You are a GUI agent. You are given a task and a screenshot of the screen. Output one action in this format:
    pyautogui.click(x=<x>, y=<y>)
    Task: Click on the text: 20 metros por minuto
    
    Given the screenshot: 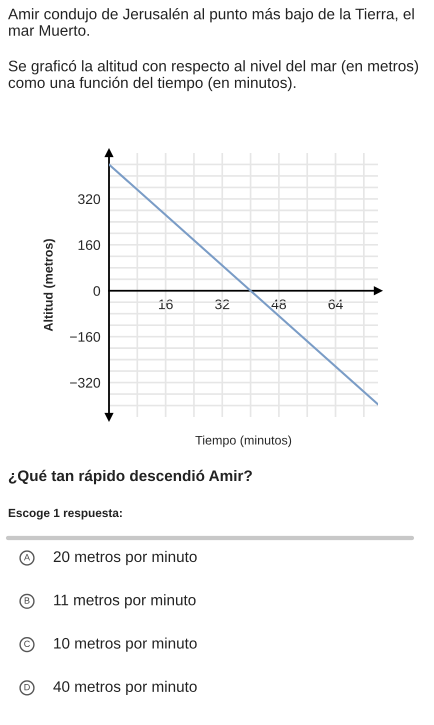 What is the action you would take?
    pyautogui.click(x=125, y=558)
    